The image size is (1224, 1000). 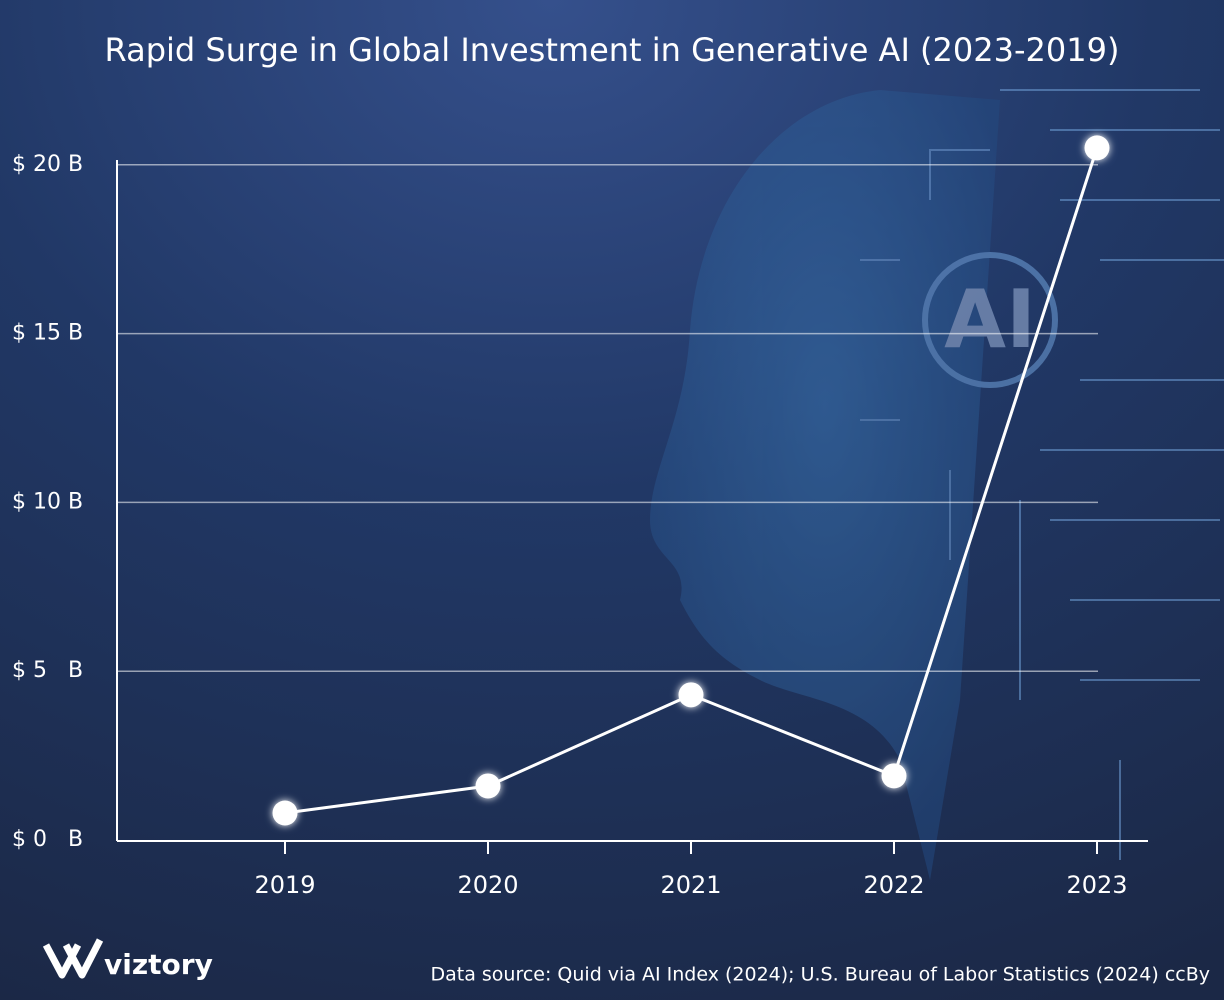 I want to click on y-tick-label: $ 10 B, so click(x=47, y=501).